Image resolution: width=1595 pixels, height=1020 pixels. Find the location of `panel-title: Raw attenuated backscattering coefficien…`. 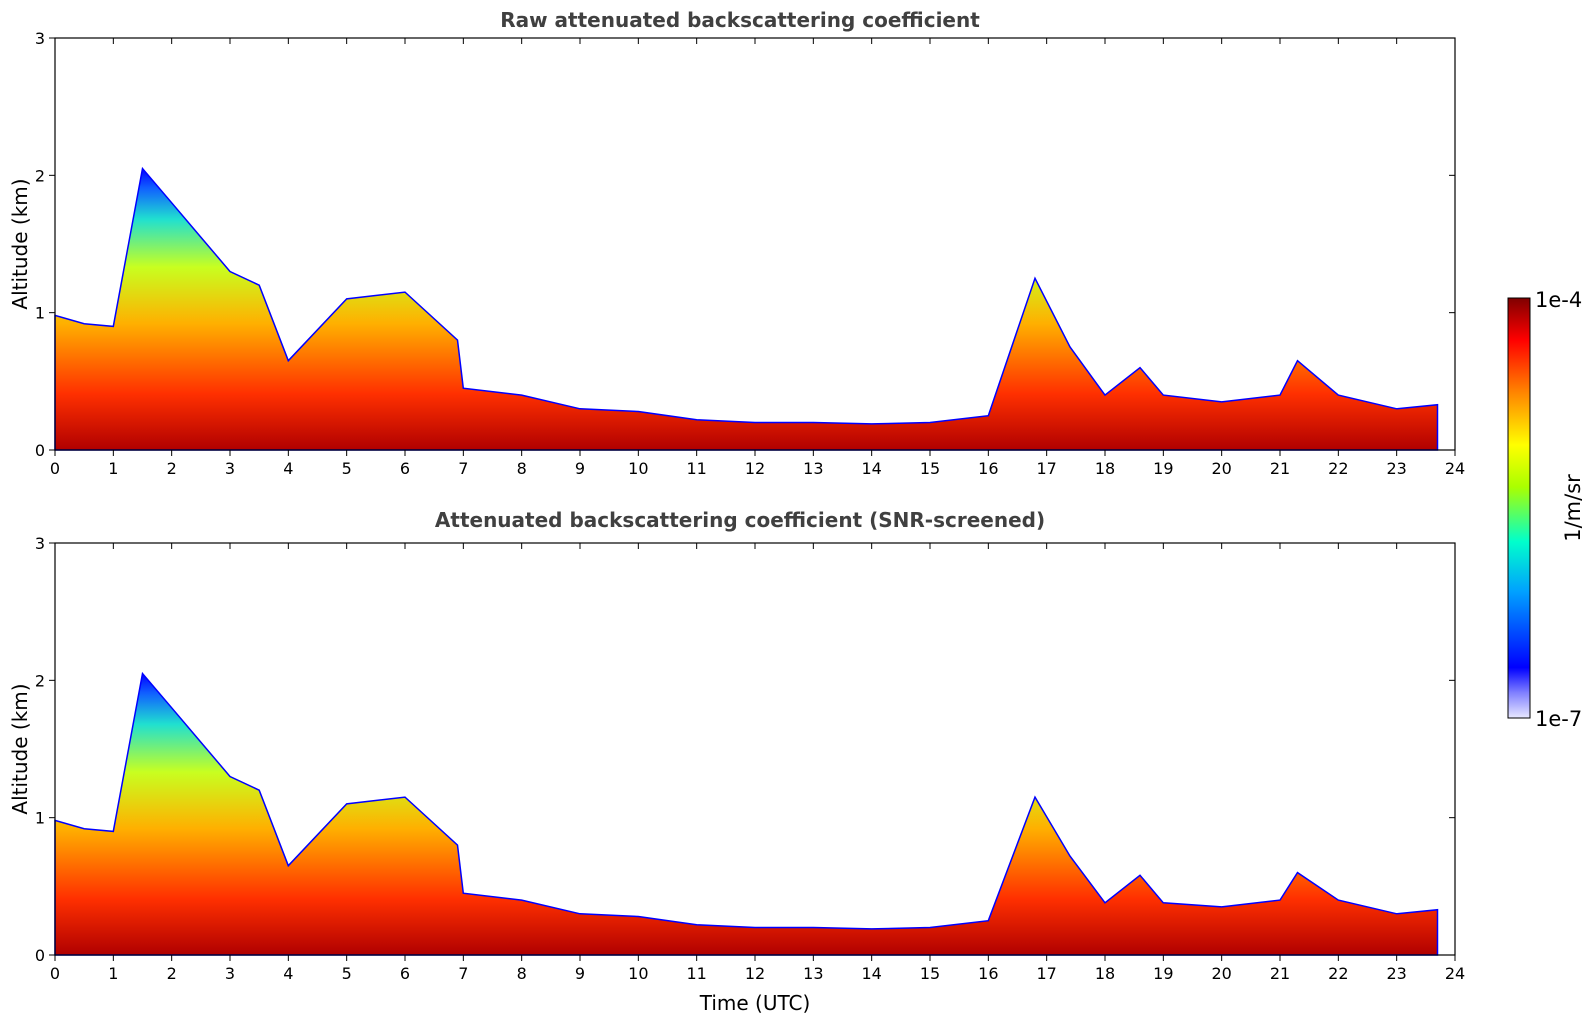

panel-title: Raw attenuated backscattering coefficien… is located at coordinates (740, 20).